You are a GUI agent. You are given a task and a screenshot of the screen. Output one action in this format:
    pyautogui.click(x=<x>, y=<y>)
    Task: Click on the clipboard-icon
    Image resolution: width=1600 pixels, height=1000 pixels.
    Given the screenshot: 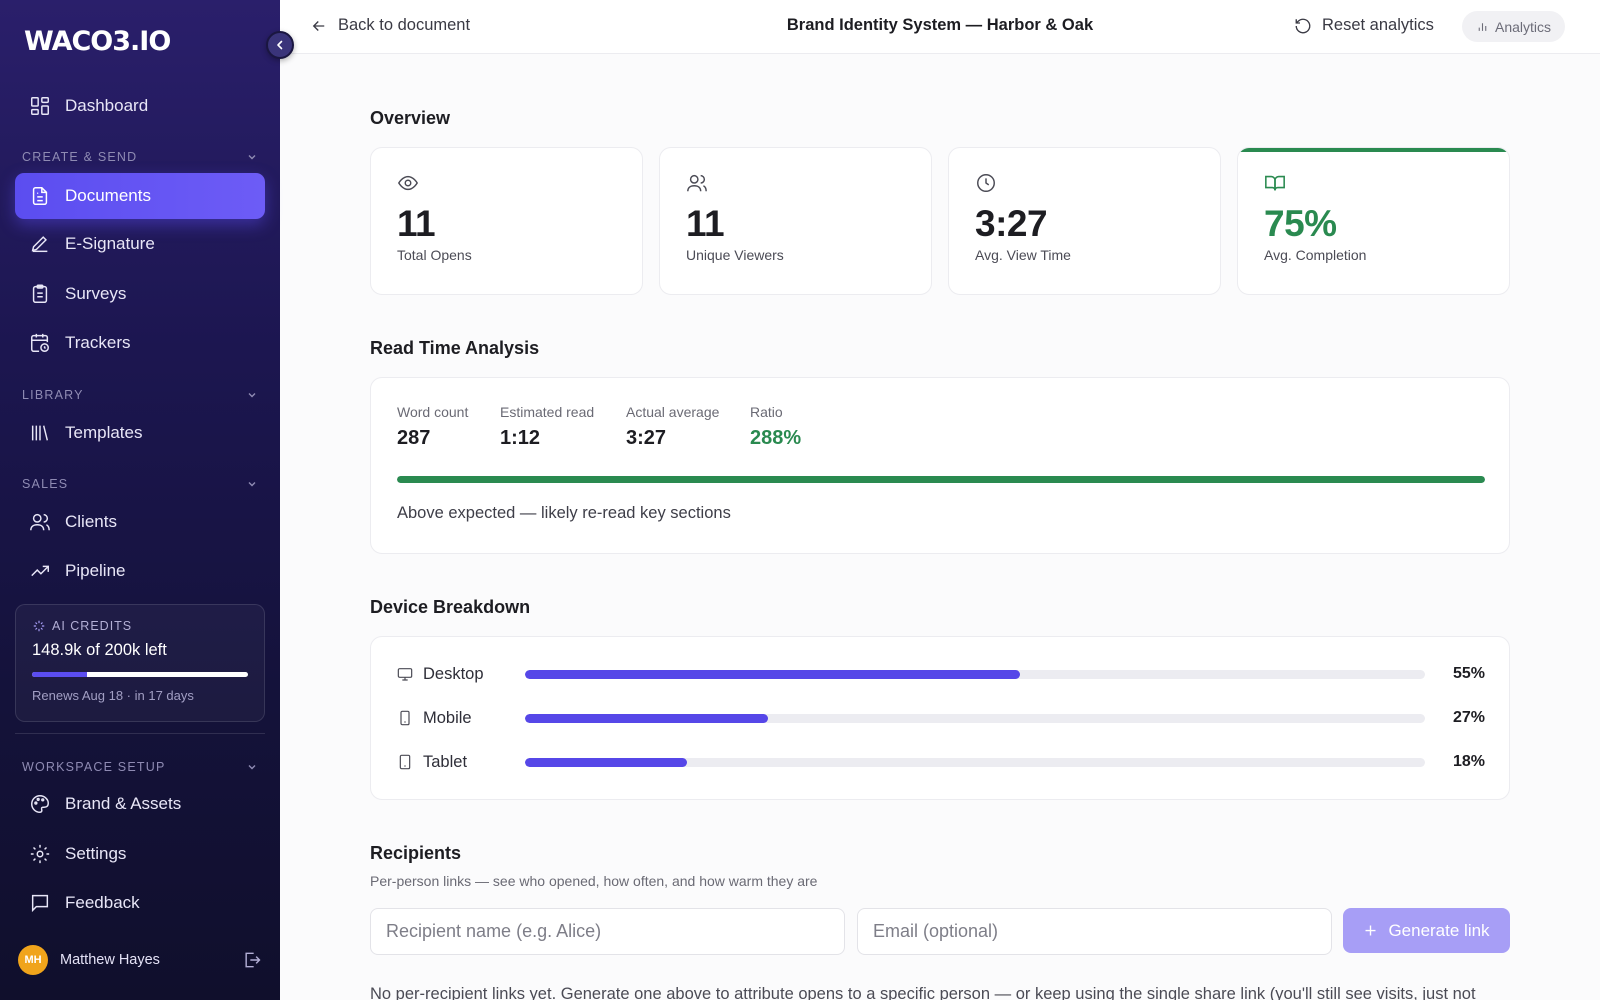 What is the action you would take?
    pyautogui.click(x=40, y=293)
    